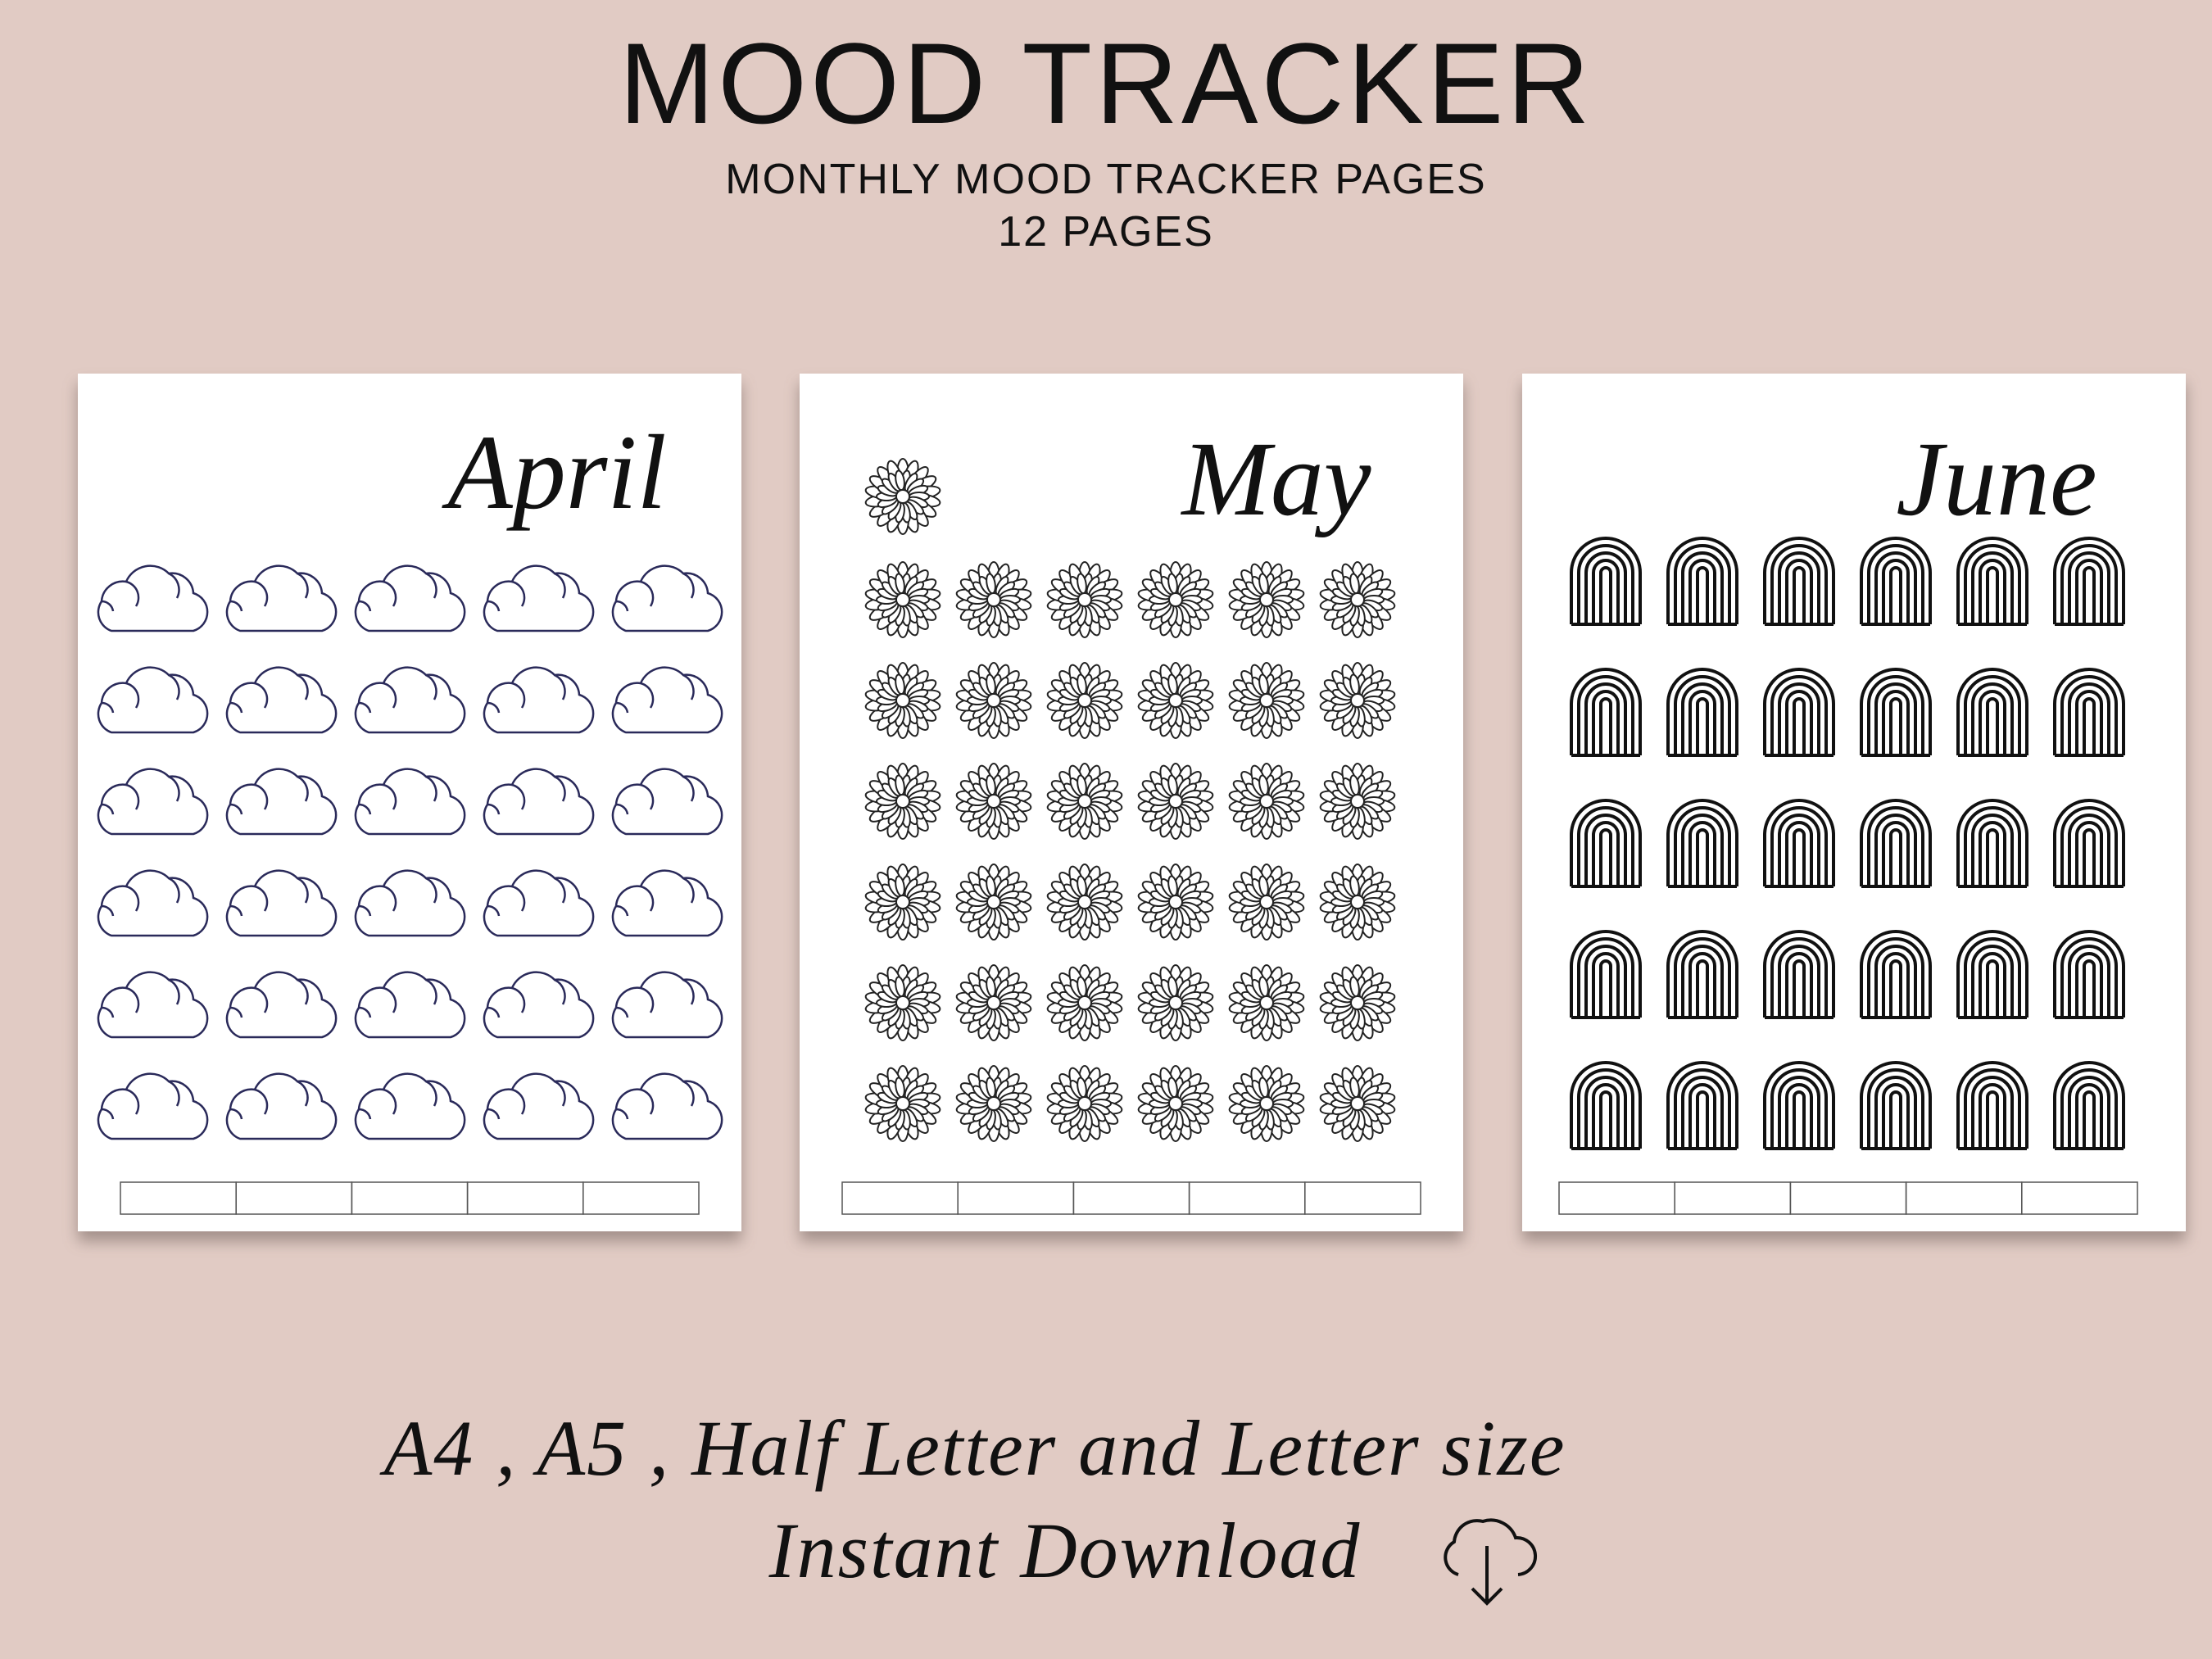 This screenshot has width=2212, height=1659. I want to click on download-text: Instant Download, so click(1065, 1550).